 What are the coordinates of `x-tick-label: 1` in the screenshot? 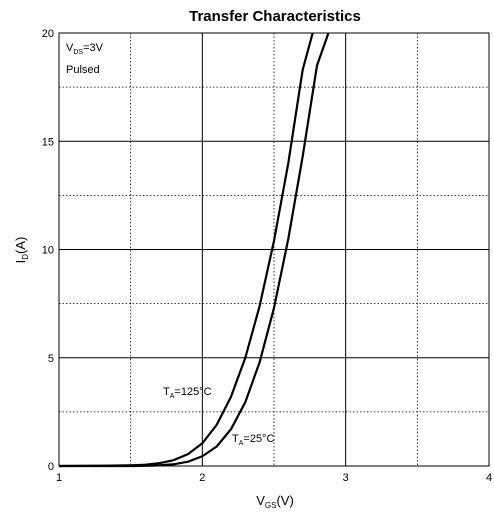 It's located at (59, 478).